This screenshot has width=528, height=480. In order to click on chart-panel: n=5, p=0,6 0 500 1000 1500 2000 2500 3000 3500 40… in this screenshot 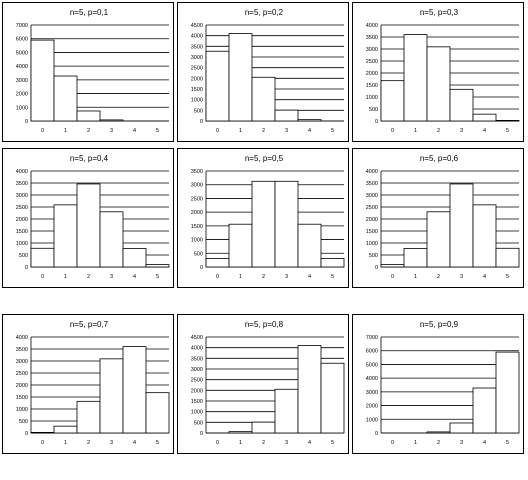, I will do `click(438, 218)`.